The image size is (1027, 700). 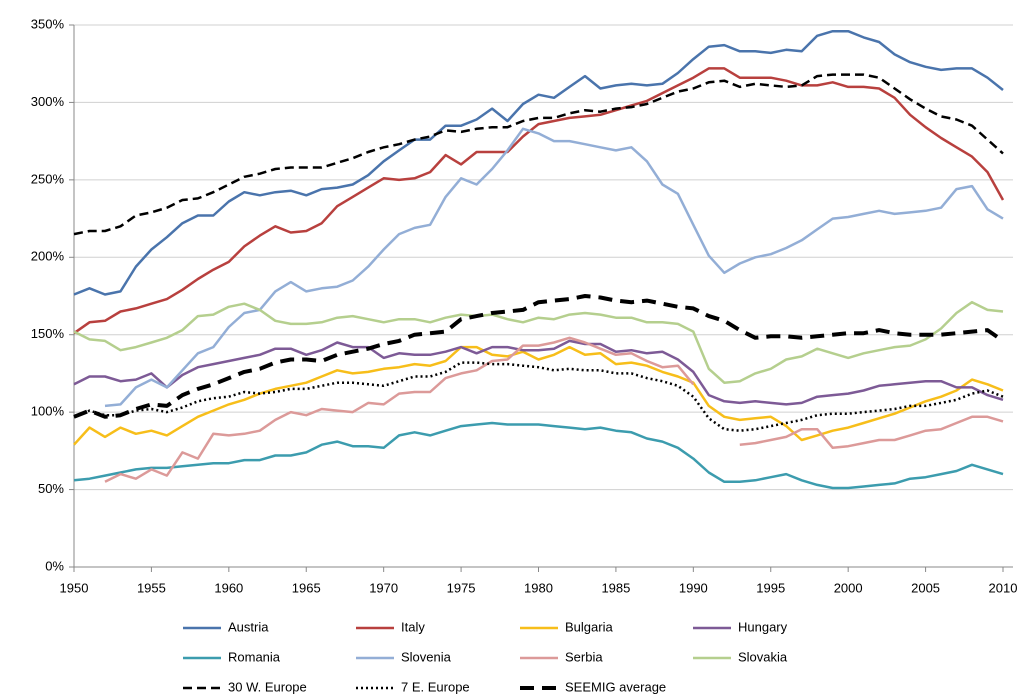 I want to click on legend-label: Slovenia, so click(x=426, y=656).